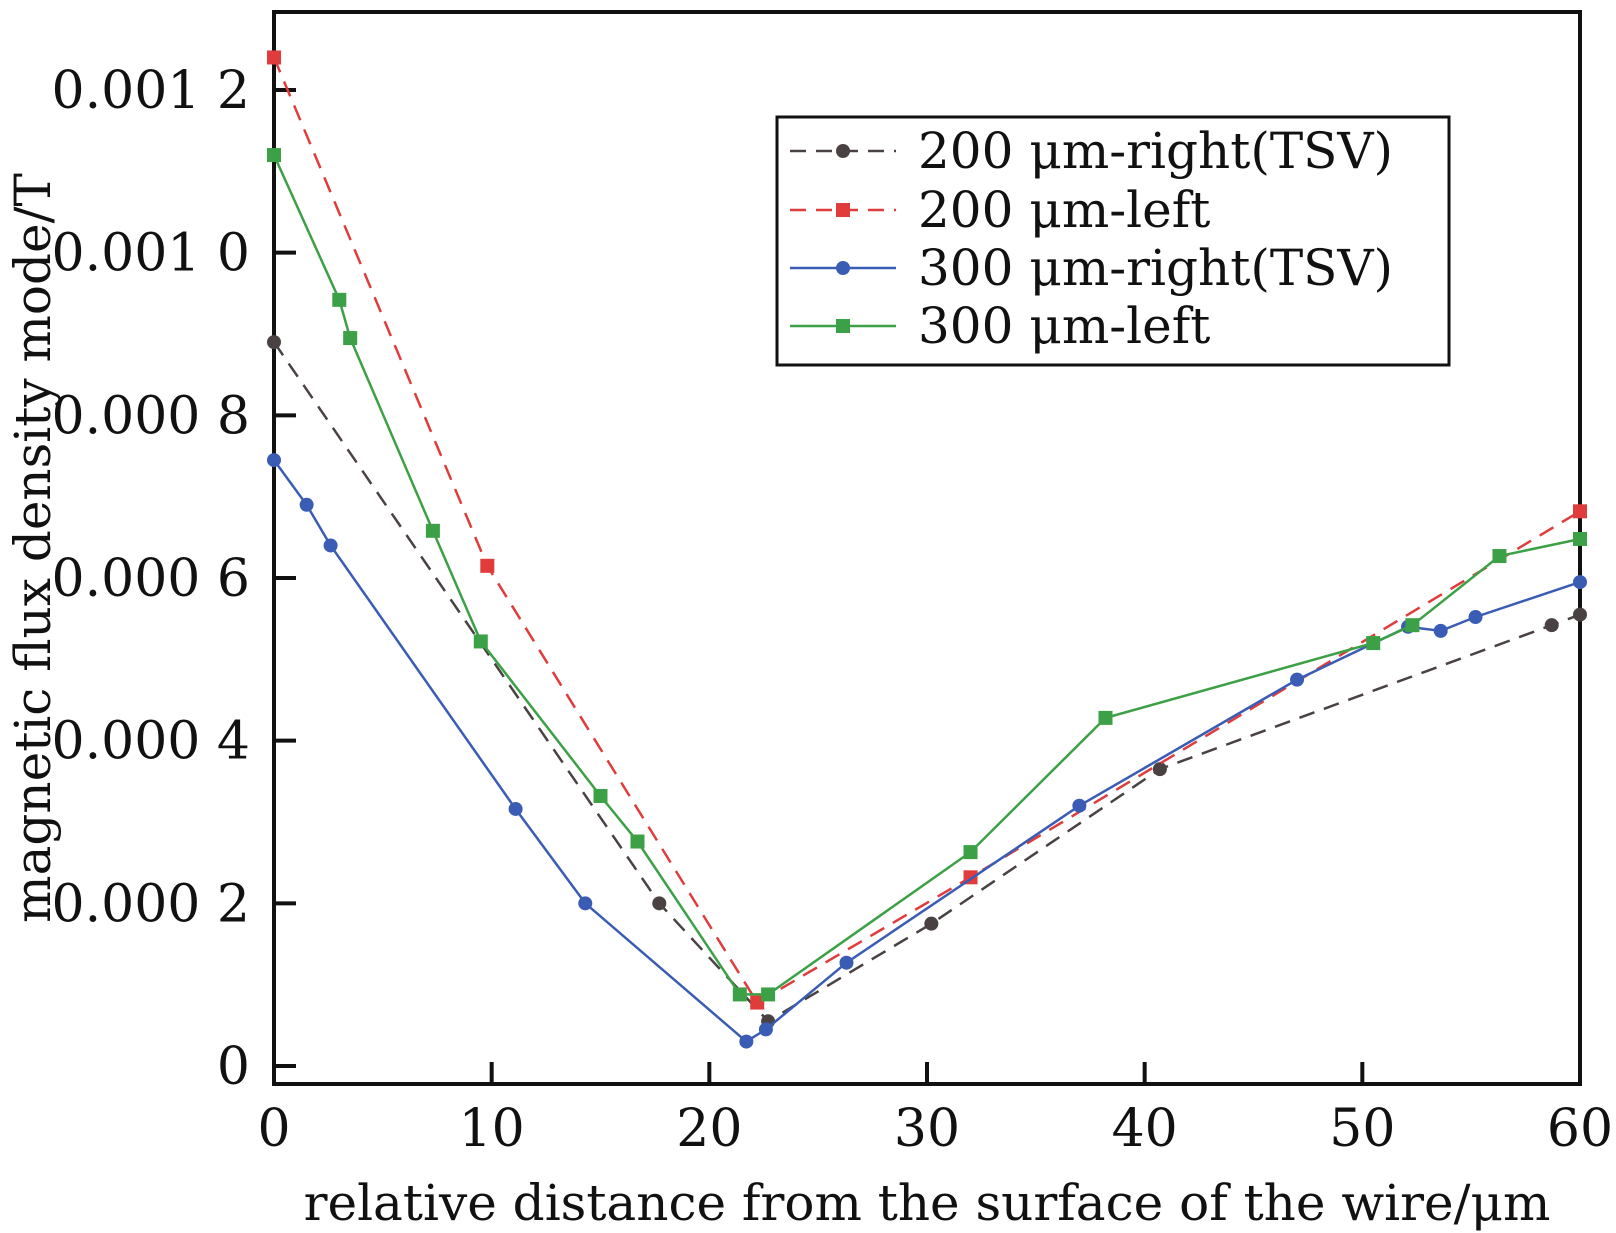  What do you see at coordinates (1155, 268) in the screenshot?
I see `legend-label: 300 μm-right(TSV)` at bounding box center [1155, 268].